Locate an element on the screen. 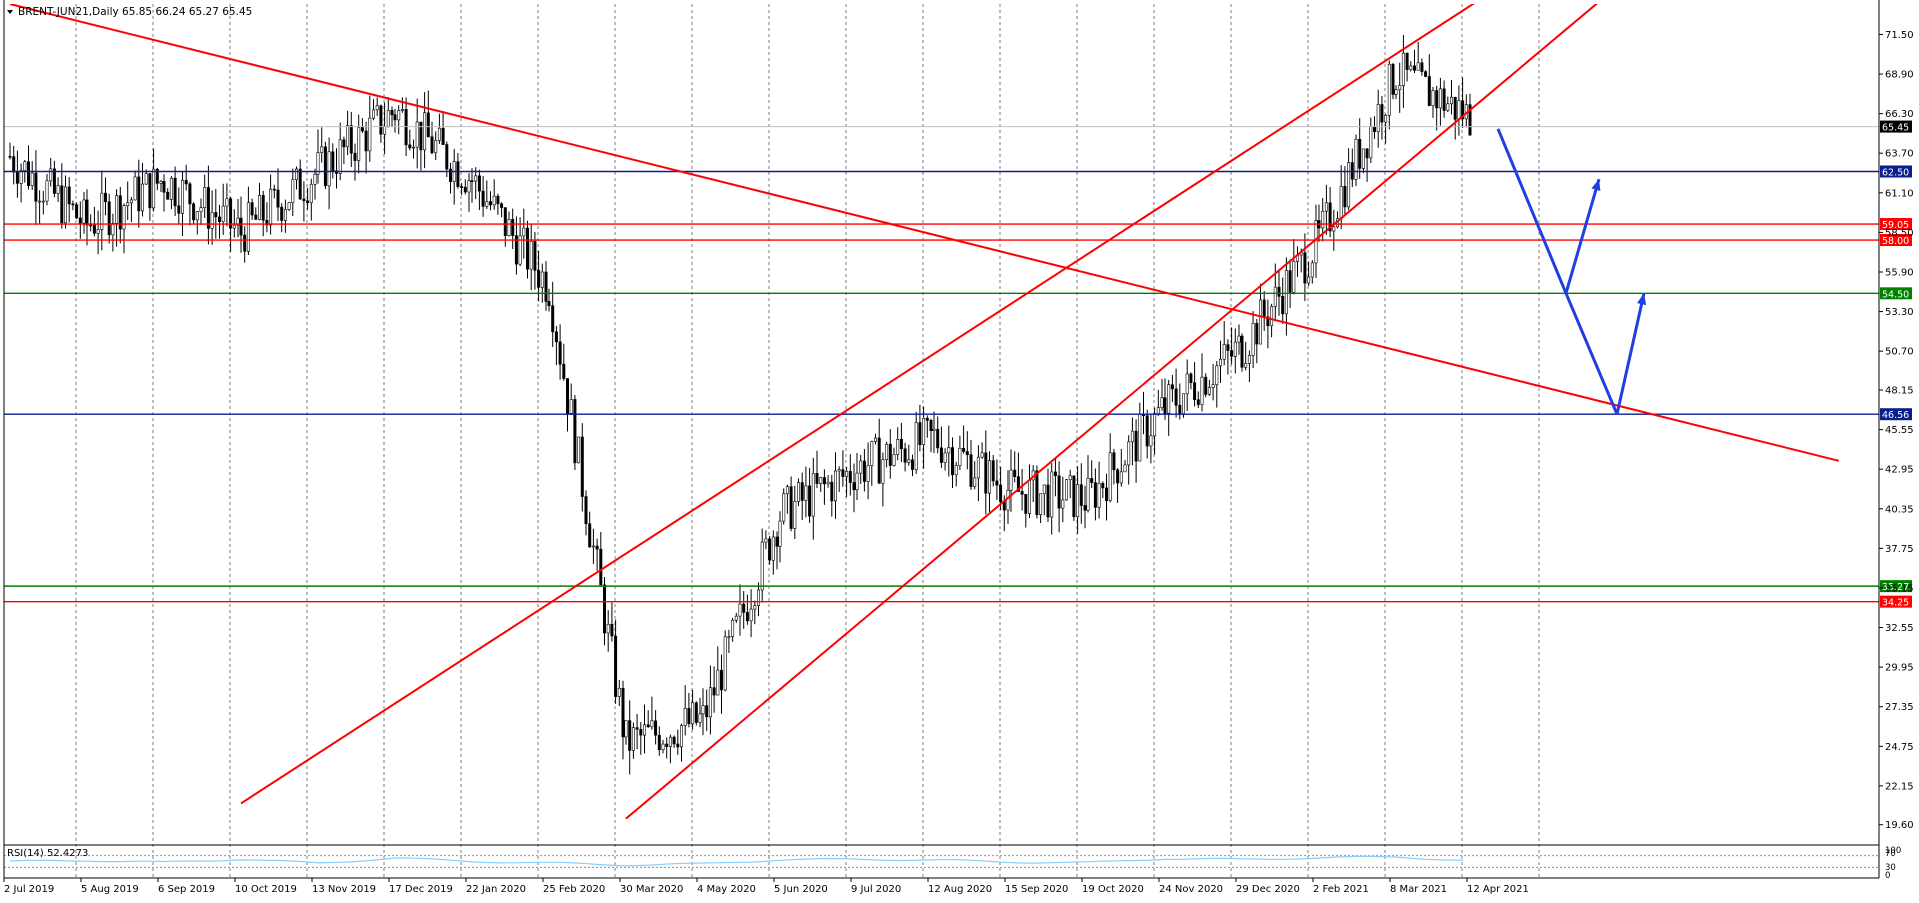 The width and height of the screenshot is (1919, 903). x-tick-label: 15 Sep 2020 is located at coordinates (1036, 889).